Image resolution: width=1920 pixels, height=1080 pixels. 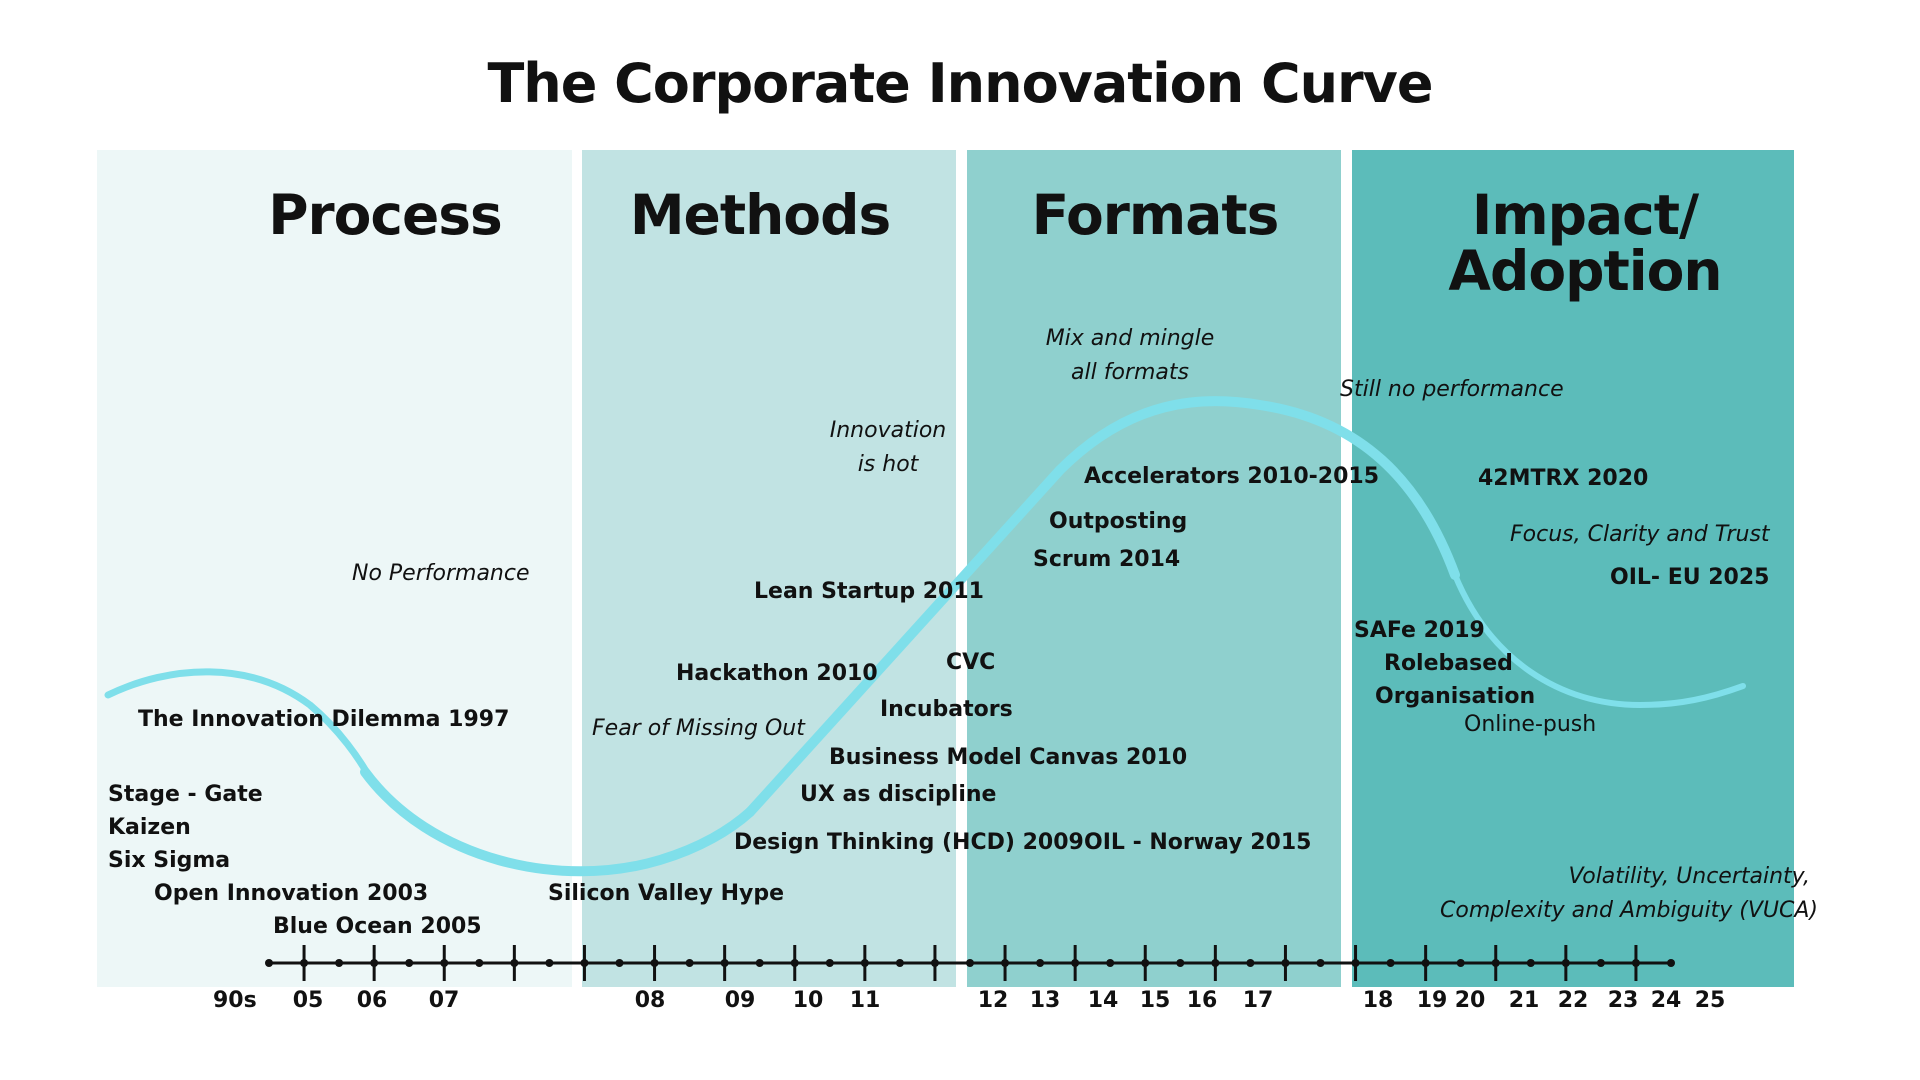 What do you see at coordinates (1130, 338) in the screenshot?
I see `annotation-mix-line1: Mix and mingle` at bounding box center [1130, 338].